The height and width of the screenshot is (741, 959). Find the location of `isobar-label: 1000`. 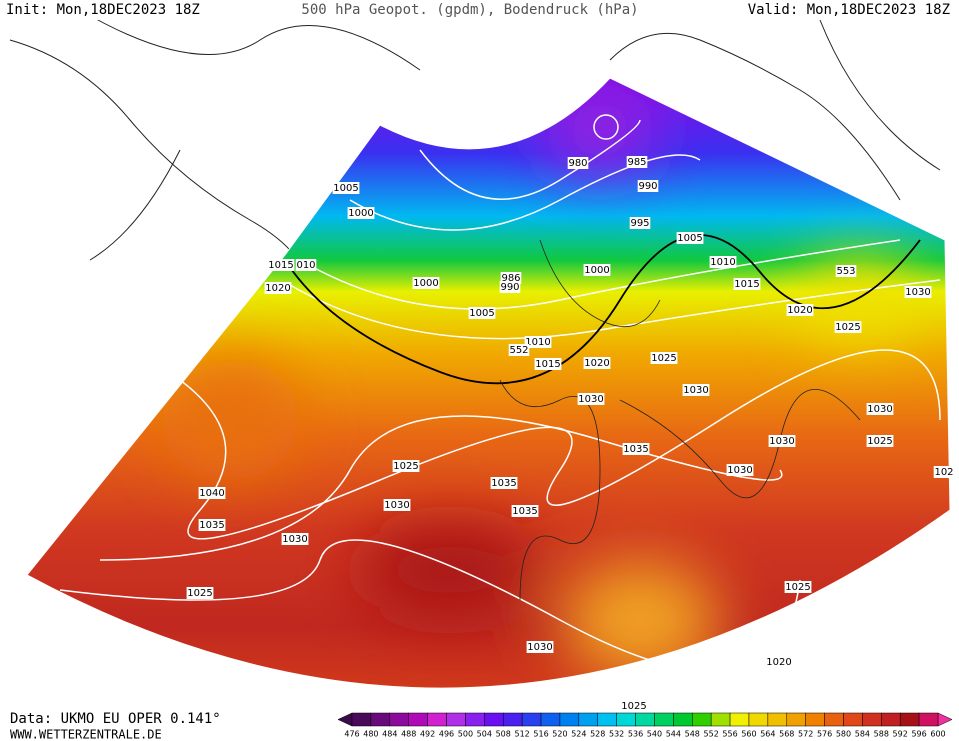

isobar-label: 1000 is located at coordinates (596, 270).